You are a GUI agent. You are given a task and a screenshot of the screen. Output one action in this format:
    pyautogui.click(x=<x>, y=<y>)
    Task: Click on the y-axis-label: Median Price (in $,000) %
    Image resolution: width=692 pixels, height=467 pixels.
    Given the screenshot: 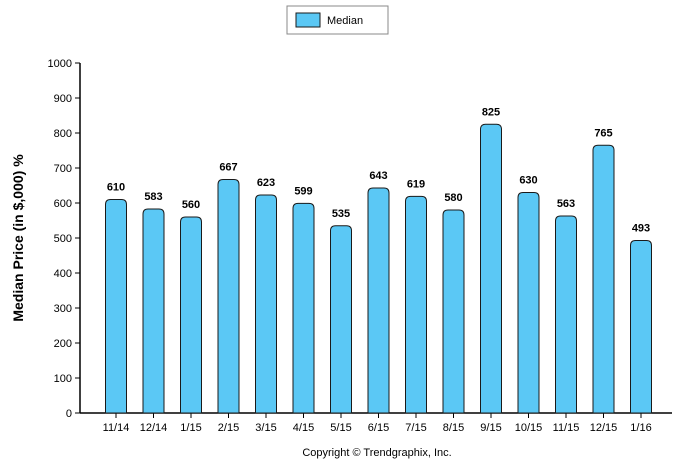 What is the action you would take?
    pyautogui.click(x=18, y=238)
    